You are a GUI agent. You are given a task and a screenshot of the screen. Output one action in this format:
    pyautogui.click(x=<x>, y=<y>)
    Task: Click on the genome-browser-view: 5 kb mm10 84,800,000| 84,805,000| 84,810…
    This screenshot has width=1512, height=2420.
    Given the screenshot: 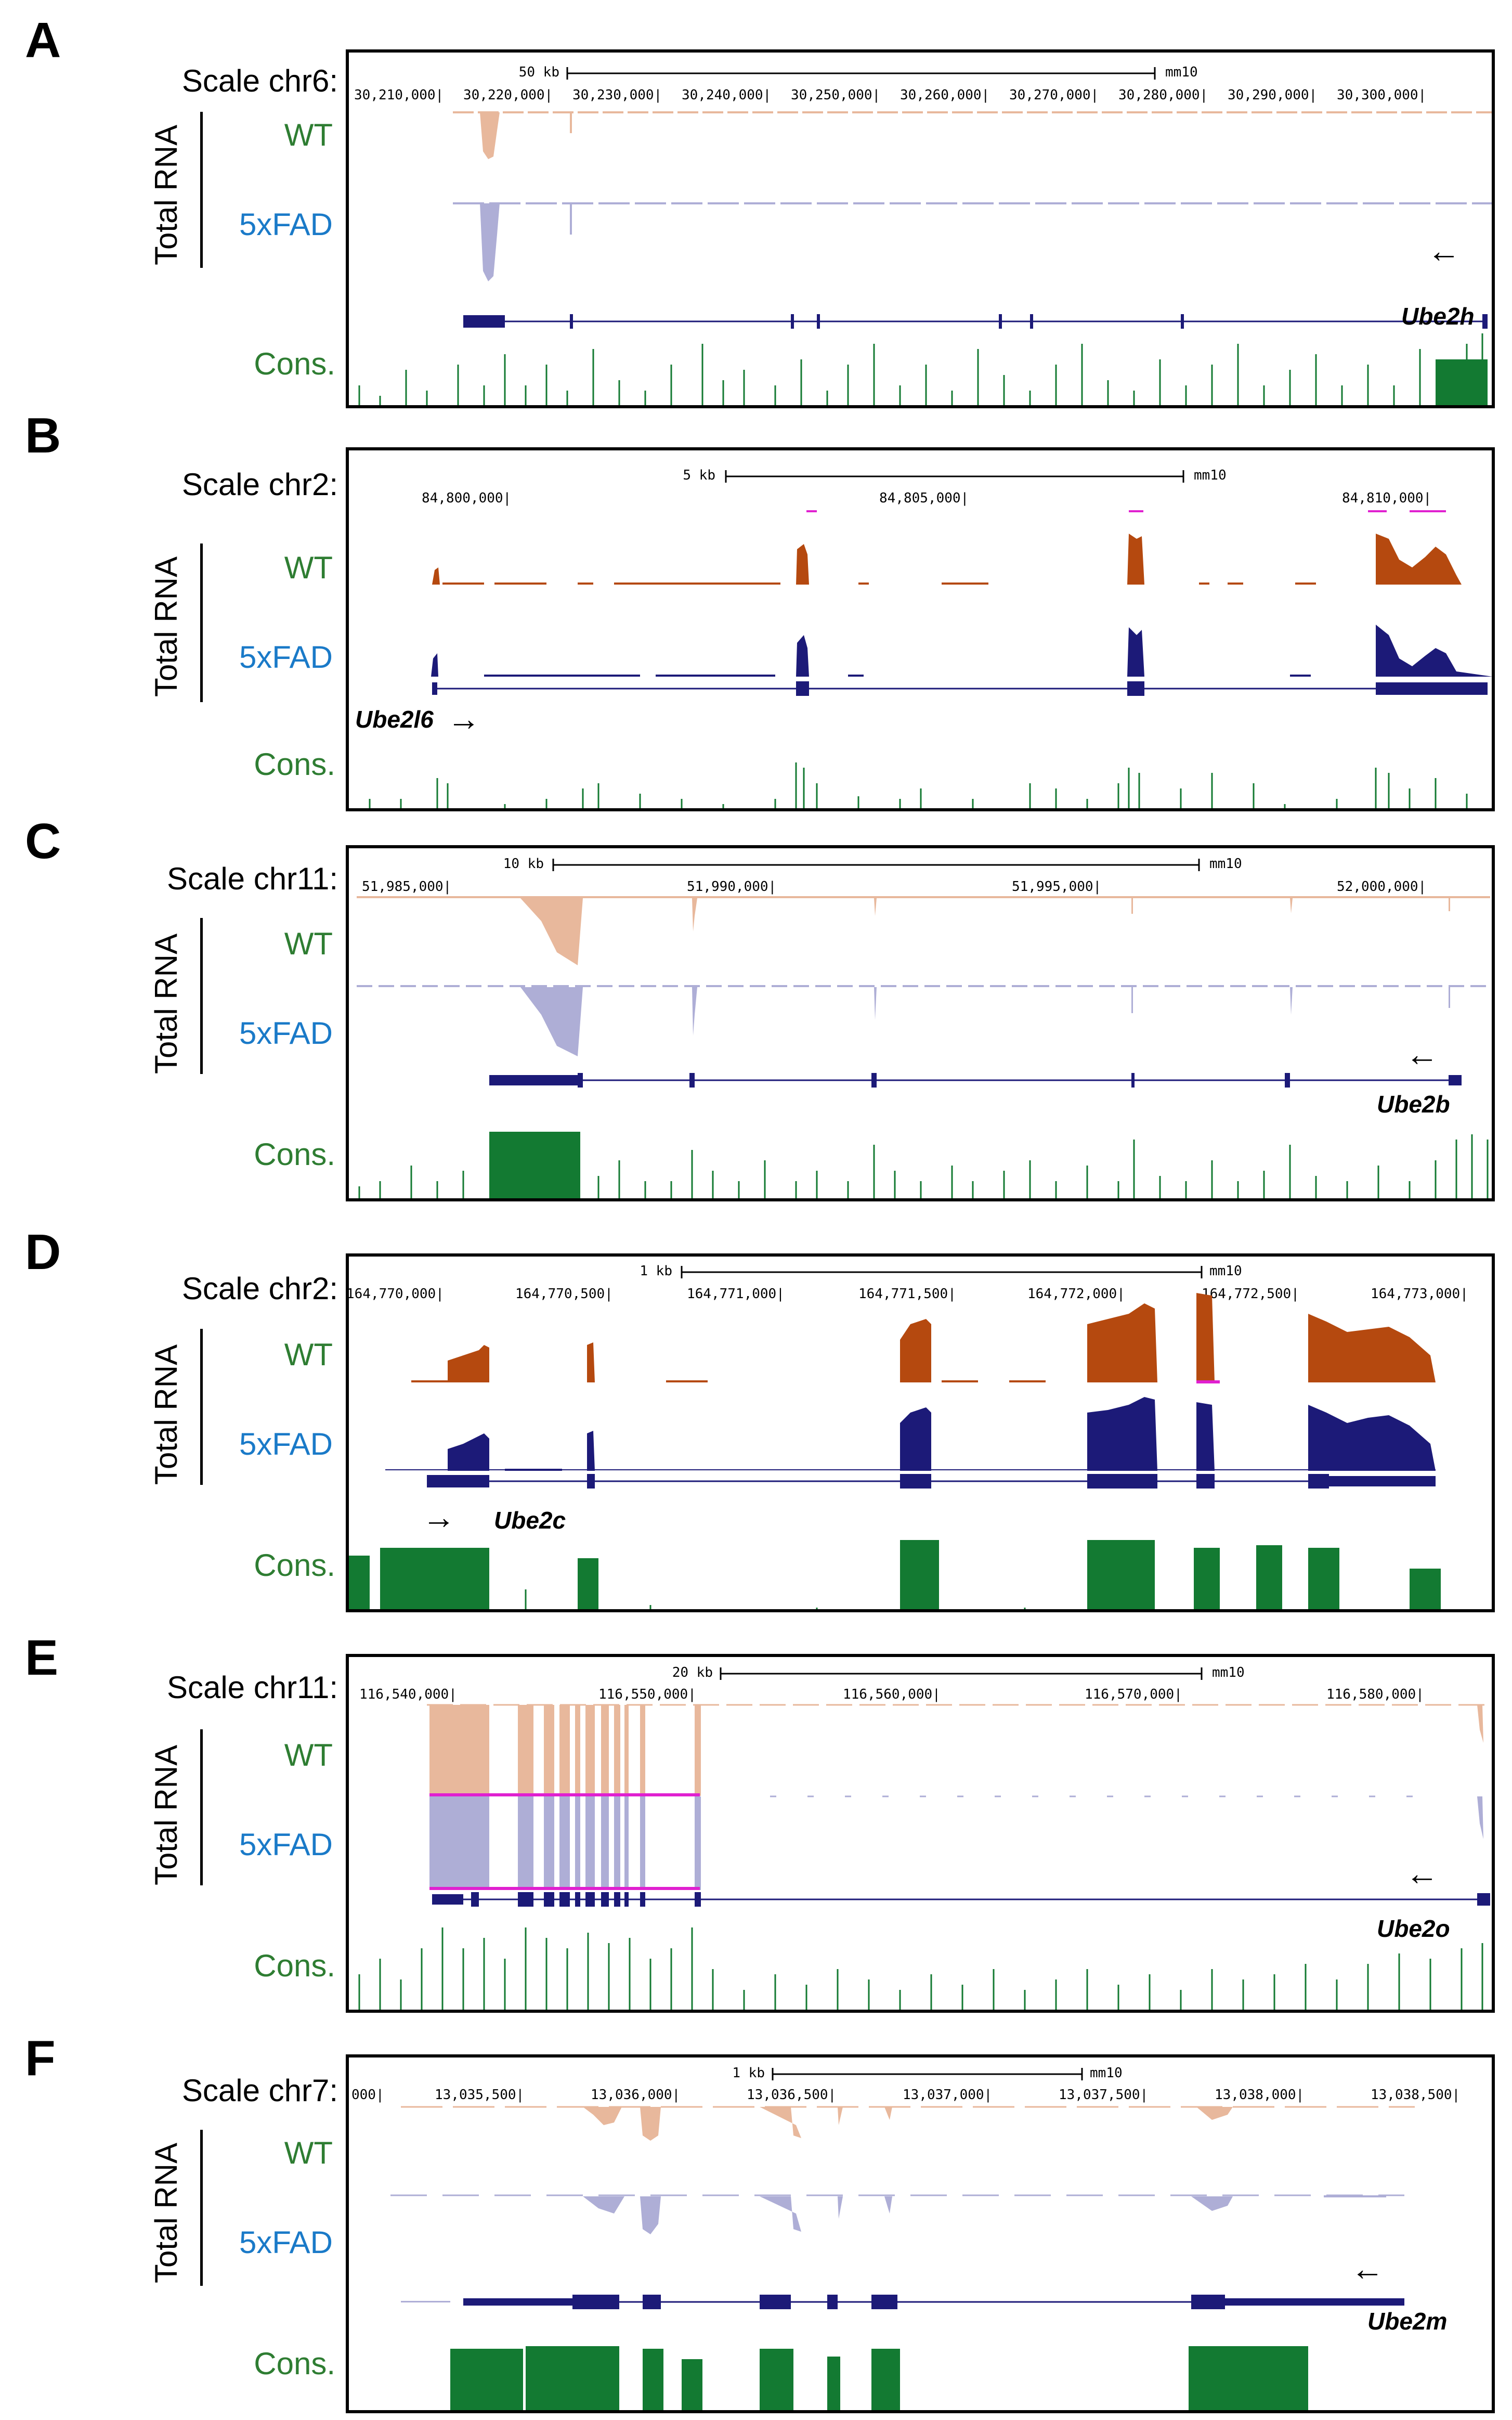 What is the action you would take?
    pyautogui.click(x=920, y=629)
    